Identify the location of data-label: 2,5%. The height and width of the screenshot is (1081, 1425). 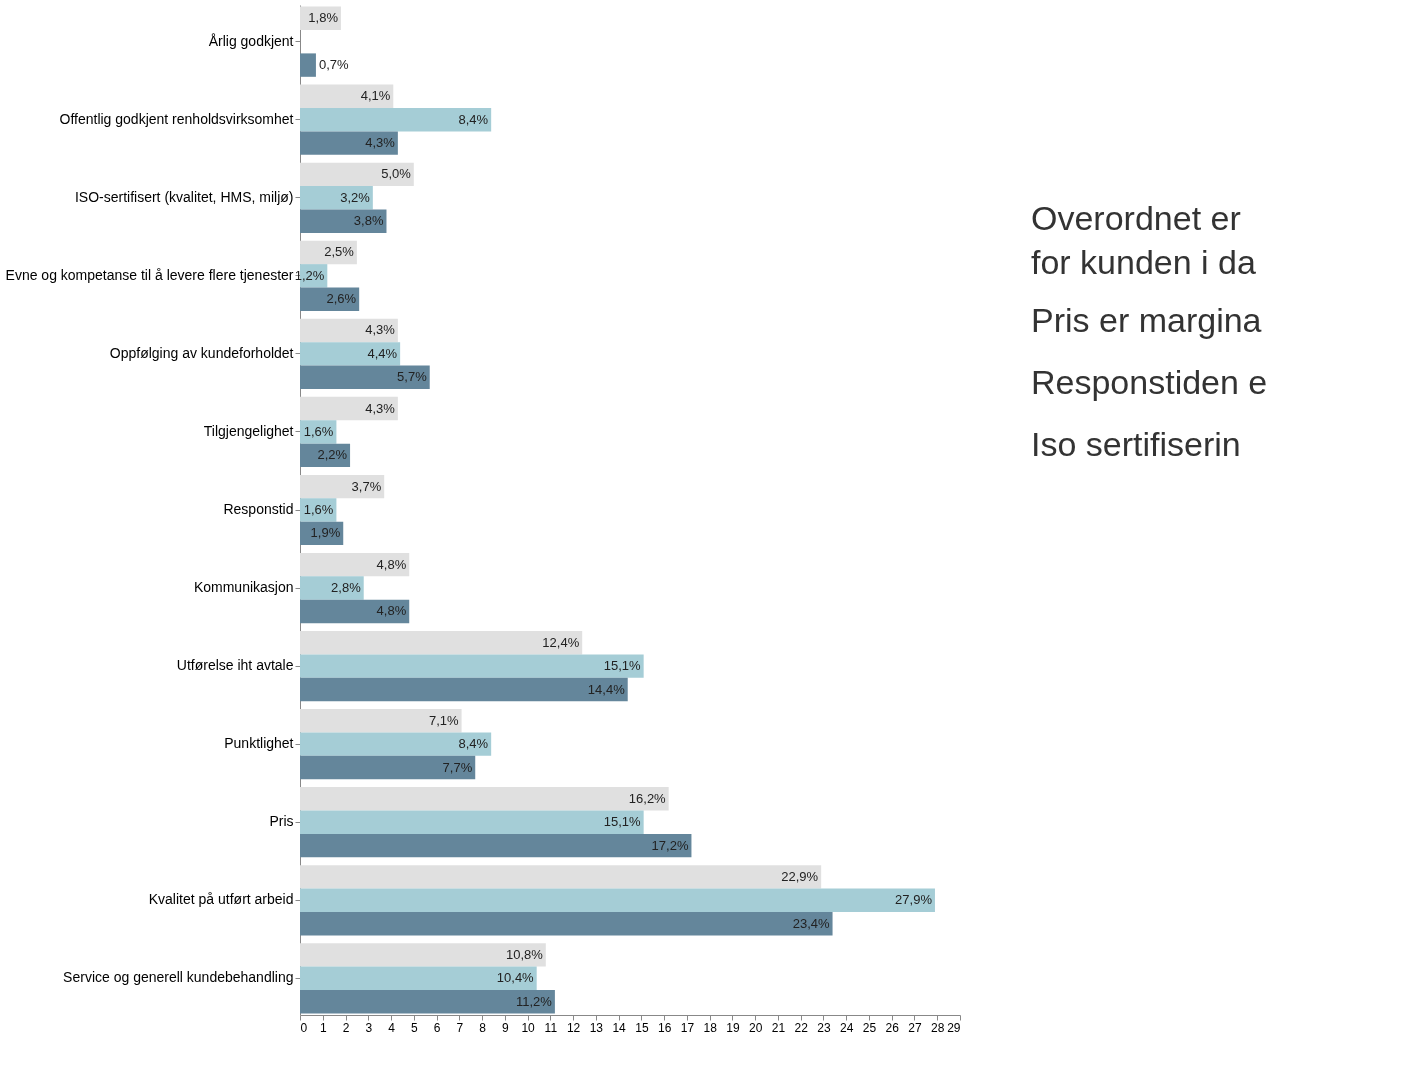
(339, 252).